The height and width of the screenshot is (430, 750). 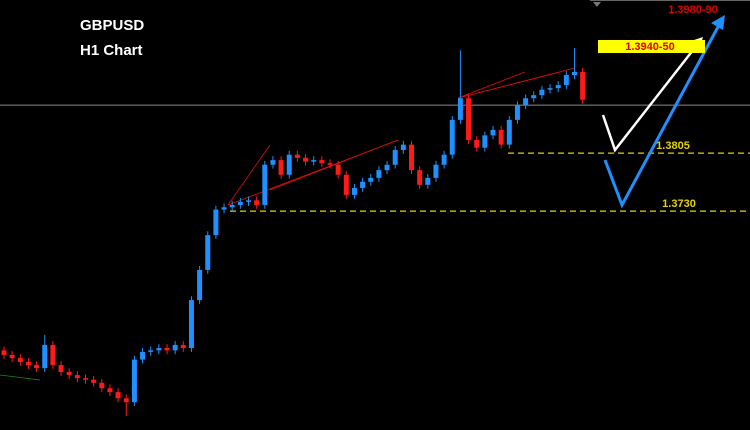 I want to click on target-box, so click(x=651, y=46).